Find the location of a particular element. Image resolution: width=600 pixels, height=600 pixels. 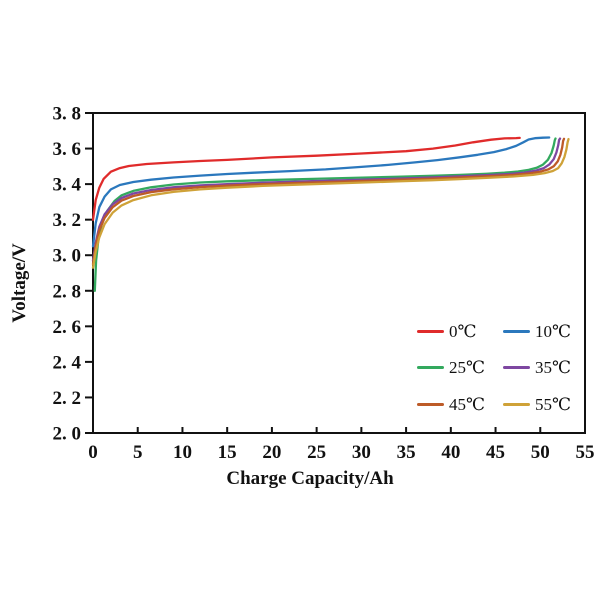

legend-swatch-45c is located at coordinates (430, 404).